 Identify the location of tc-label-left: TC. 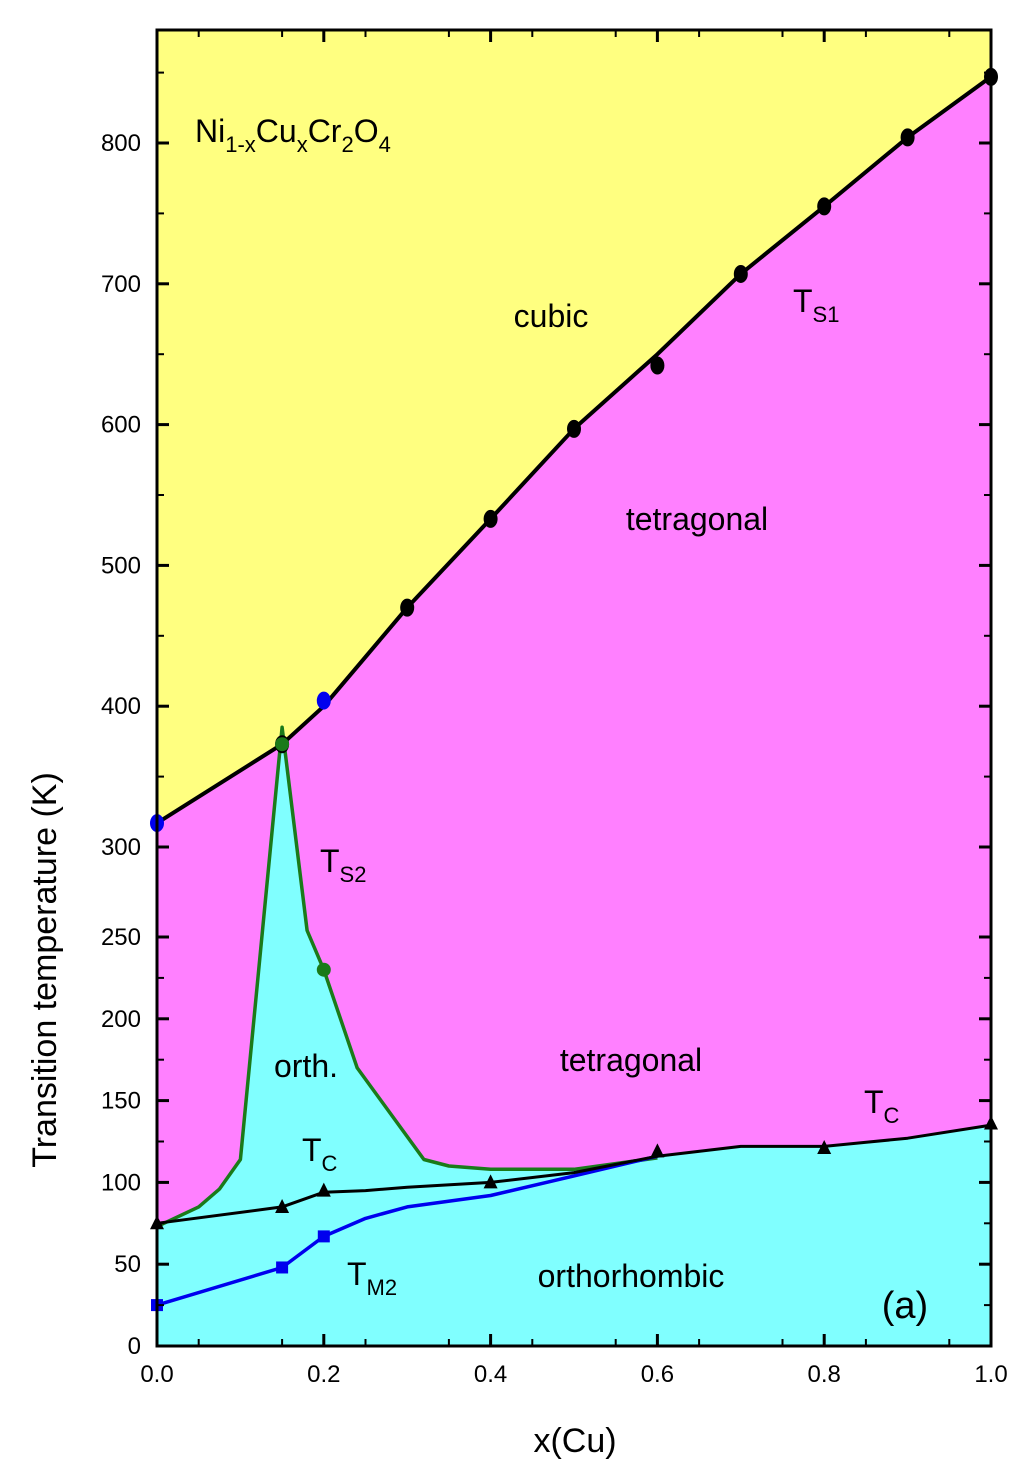
(320, 1154).